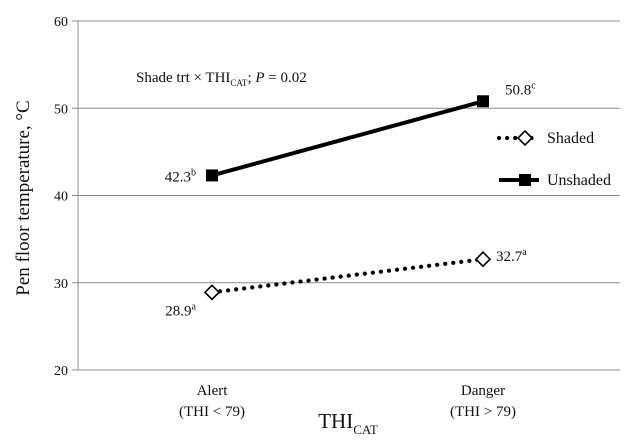  I want to click on data-label-value: 42.3, so click(178, 177).